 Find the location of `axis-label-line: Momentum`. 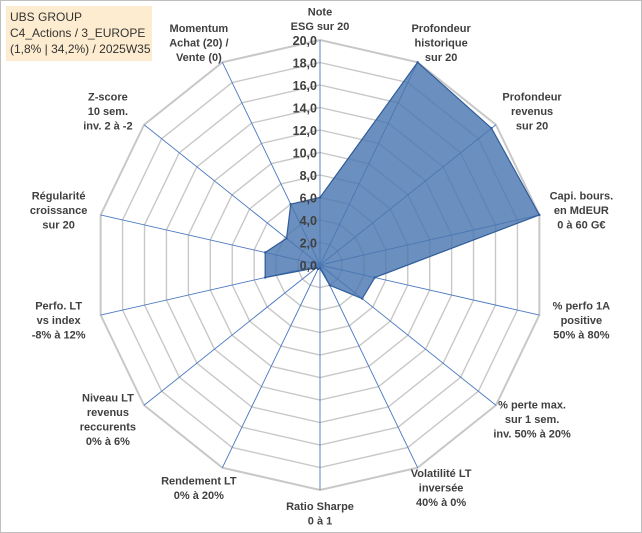

axis-label-line: Momentum is located at coordinates (199, 29).